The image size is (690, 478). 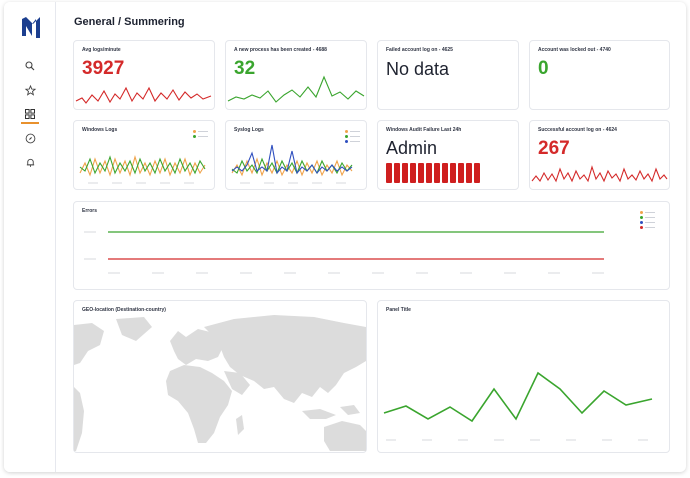 I want to click on panel-failed-logon: Failed account log on - 4625 No data, so click(x=448, y=75).